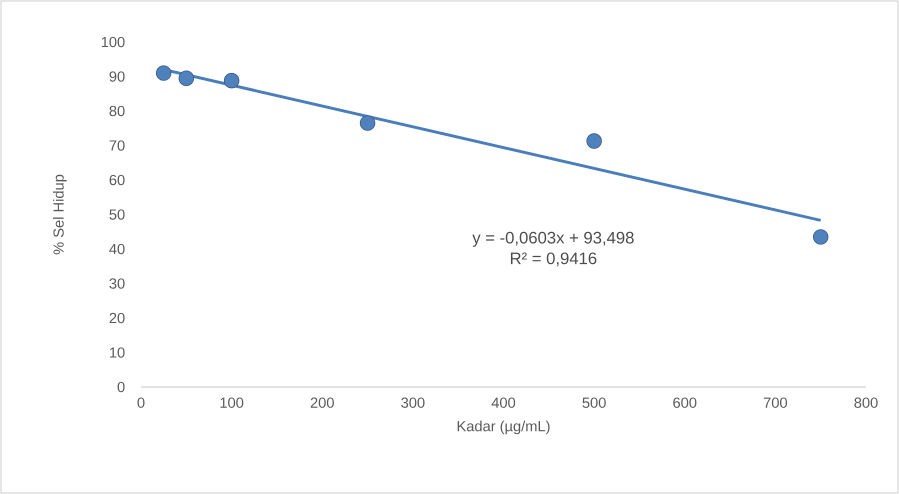 The width and height of the screenshot is (899, 494). What do you see at coordinates (117, 145) in the screenshot?
I see `y-tick-label: 70` at bounding box center [117, 145].